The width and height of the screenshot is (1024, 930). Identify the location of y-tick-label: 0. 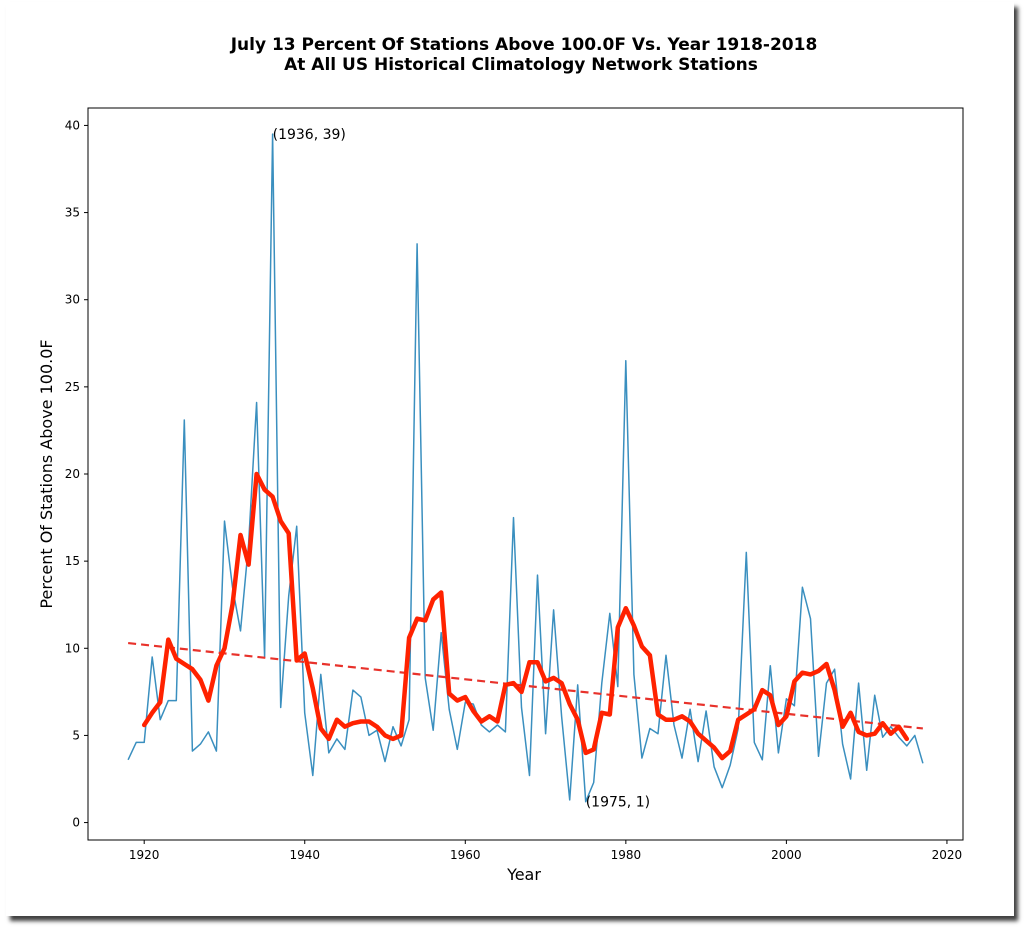
(76, 823).